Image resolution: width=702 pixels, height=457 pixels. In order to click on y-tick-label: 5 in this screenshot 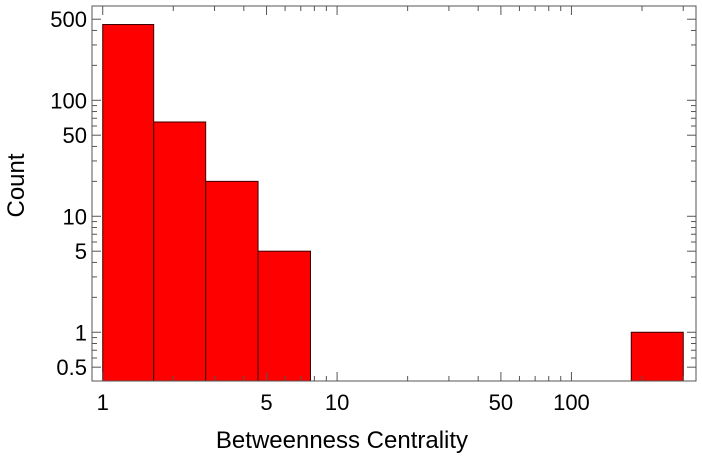, I will do `click(81, 251)`.